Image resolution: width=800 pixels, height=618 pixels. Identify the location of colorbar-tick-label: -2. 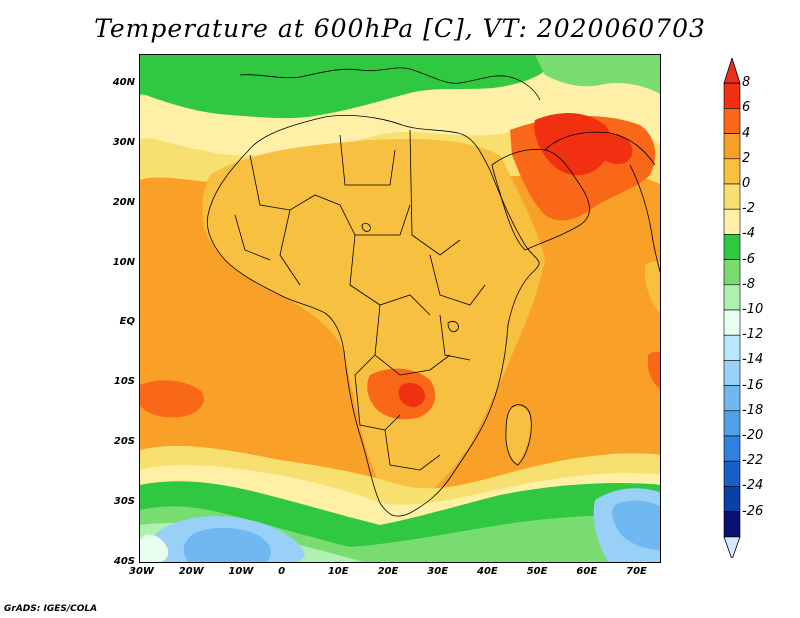
(748, 209).